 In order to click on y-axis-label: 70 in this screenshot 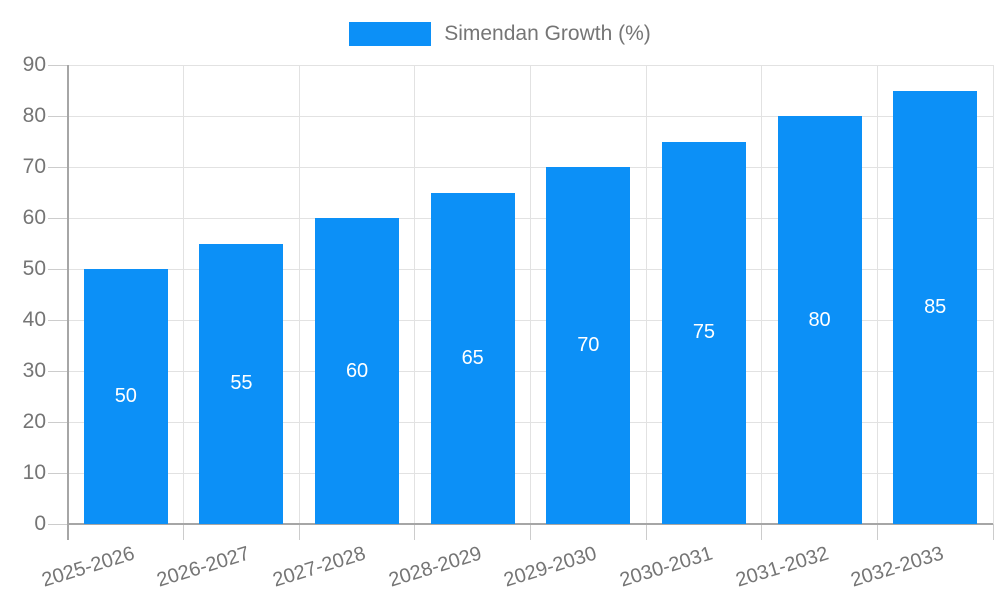, I will do `click(34, 166)`.